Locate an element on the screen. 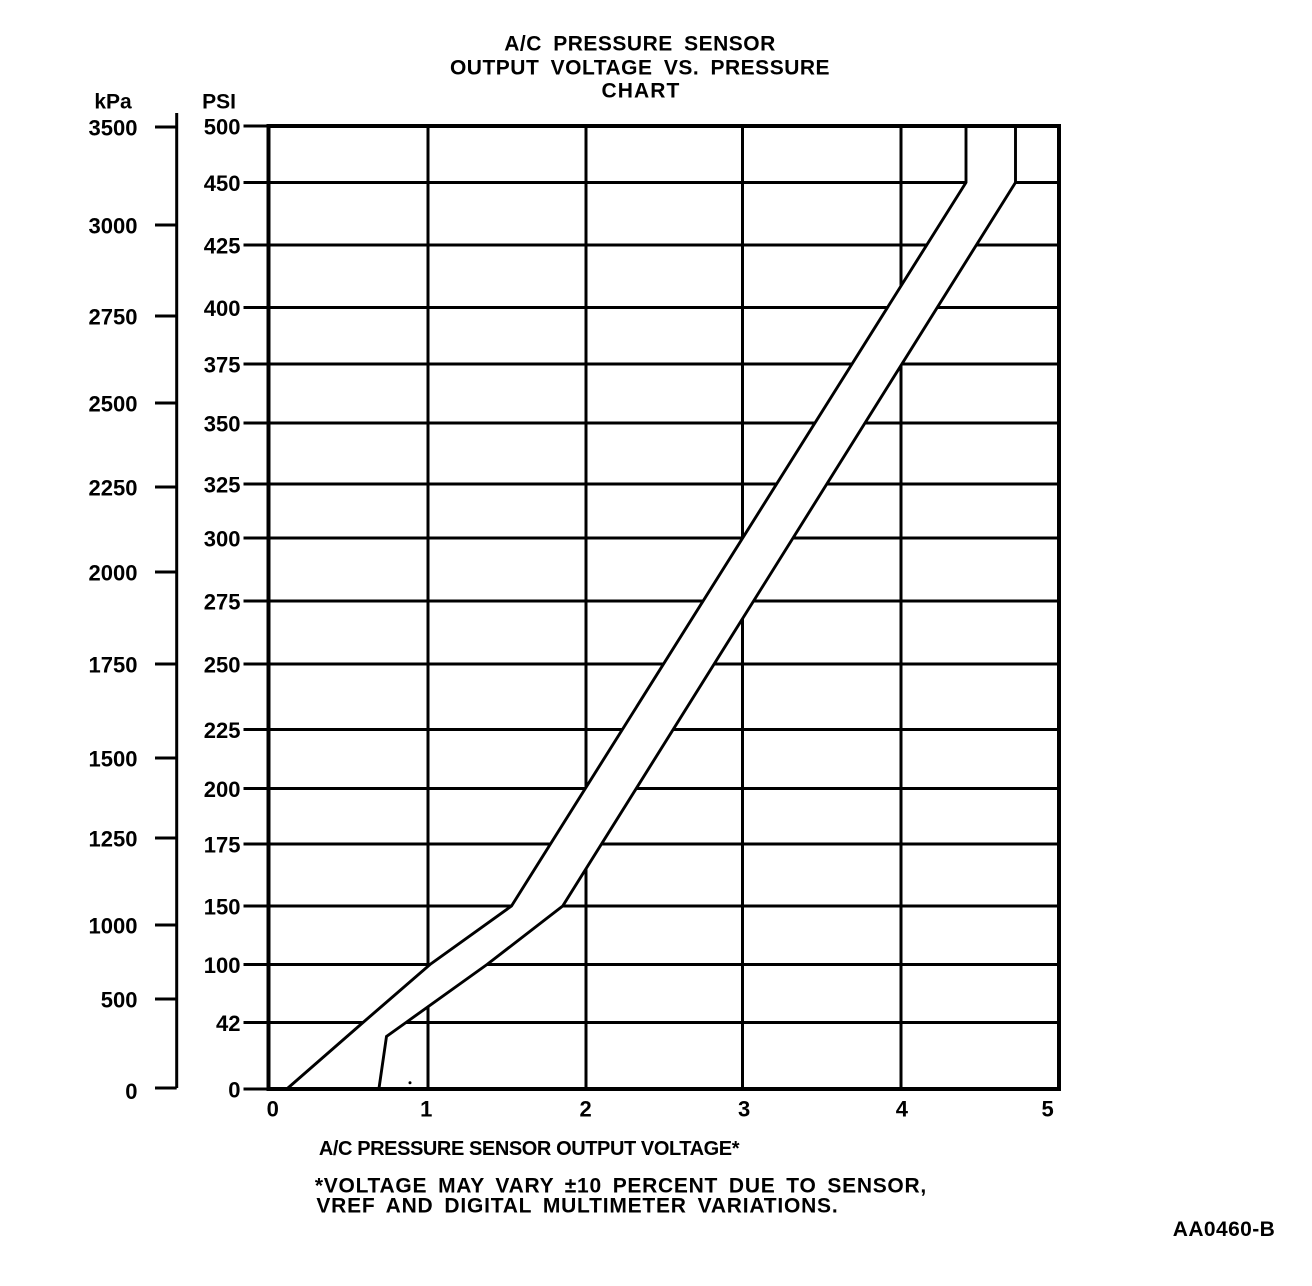 Image resolution: width=1312 pixels, height=1286 pixels. svg-text: 200 is located at coordinates (222, 789).